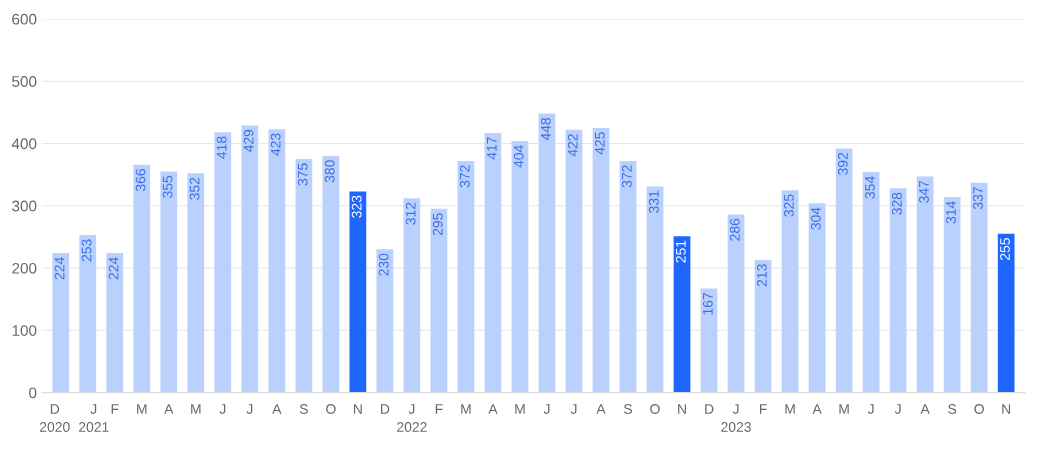  Describe the element at coordinates (437, 224) in the screenshot. I see `data-label: 295` at that location.